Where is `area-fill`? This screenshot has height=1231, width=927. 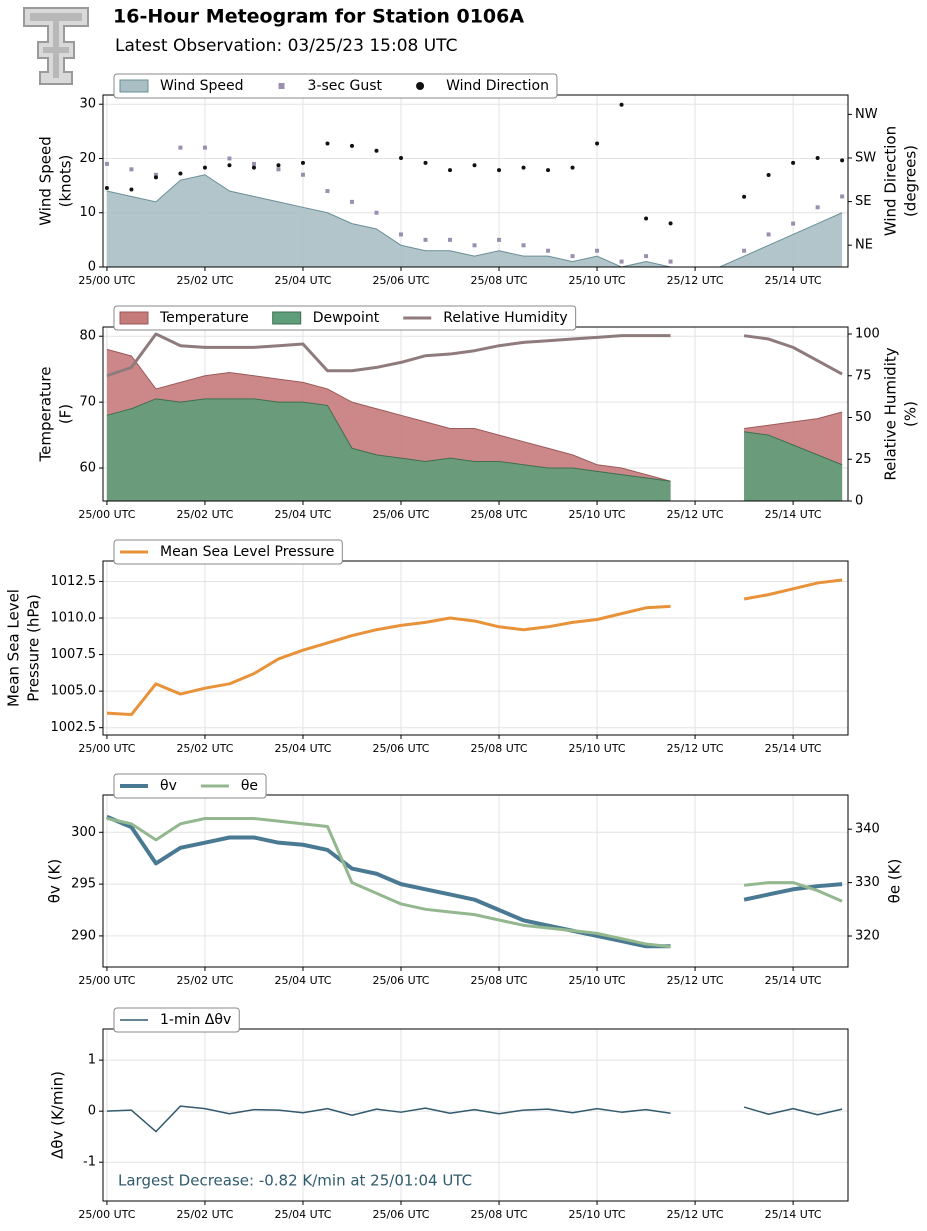
area-fill is located at coordinates (474, 220).